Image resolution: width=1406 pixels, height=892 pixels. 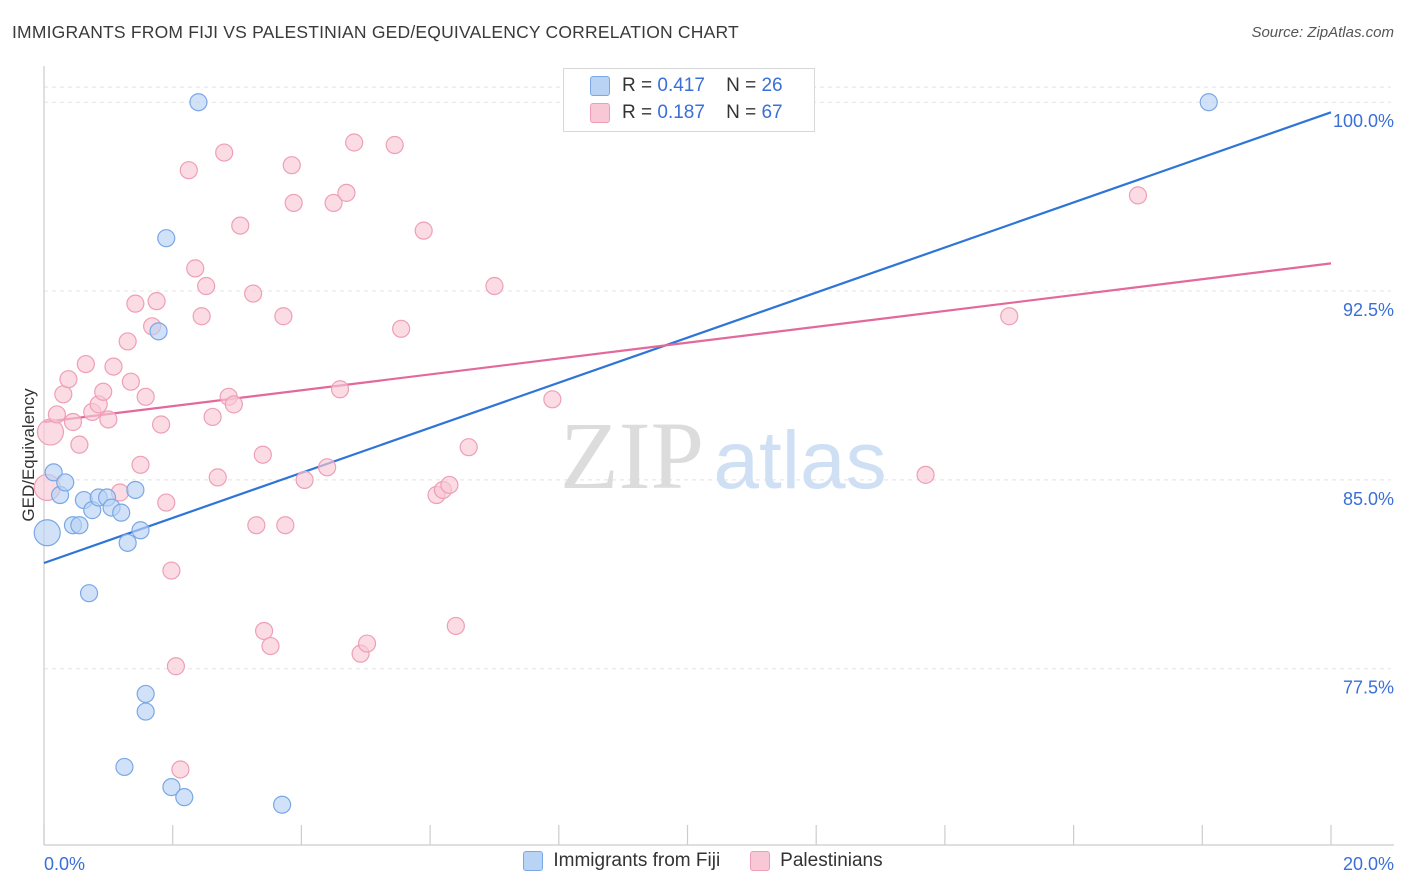 What do you see at coordinates (1368, 499) in the screenshot?
I see `y-tick-label: 85.0%` at bounding box center [1368, 499].